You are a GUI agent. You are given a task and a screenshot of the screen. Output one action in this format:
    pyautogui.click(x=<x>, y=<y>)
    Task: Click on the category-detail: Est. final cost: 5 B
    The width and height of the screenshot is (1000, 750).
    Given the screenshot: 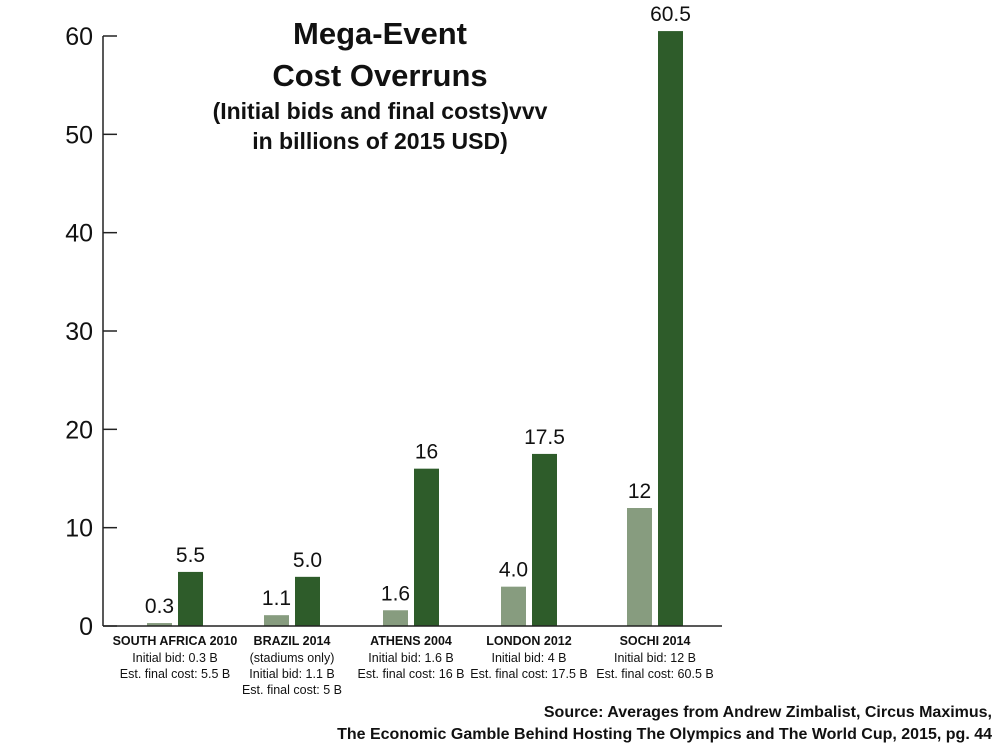 What is the action you would take?
    pyautogui.click(x=292, y=690)
    